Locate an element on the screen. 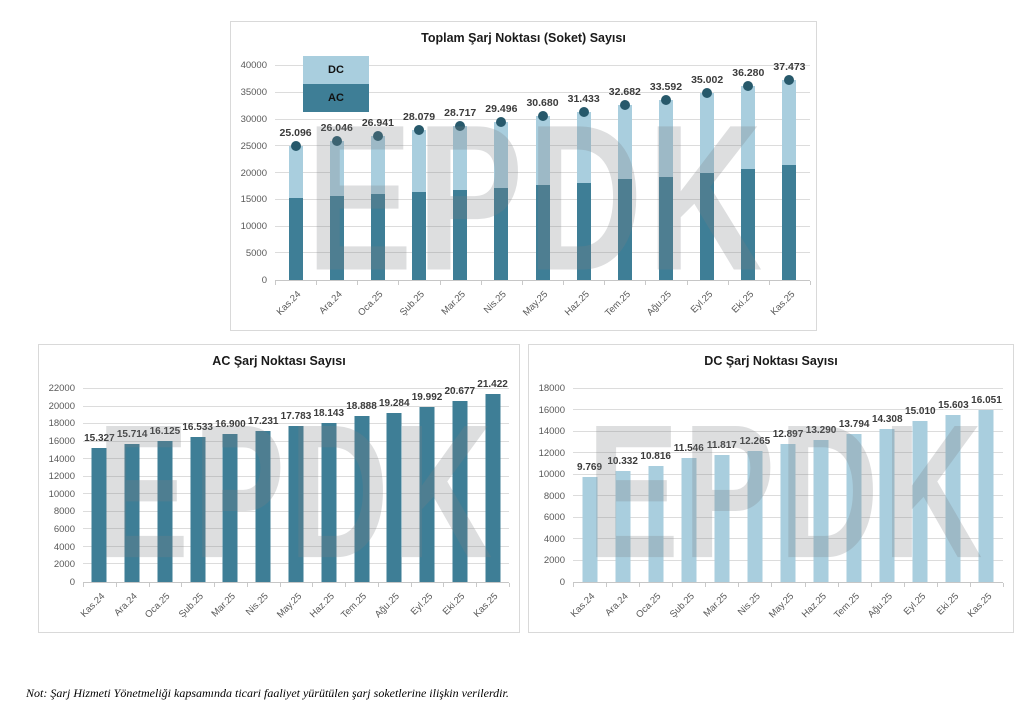 This screenshot has height=710, width=1024. bar-slot: 28.079 is located at coordinates (418, 173).